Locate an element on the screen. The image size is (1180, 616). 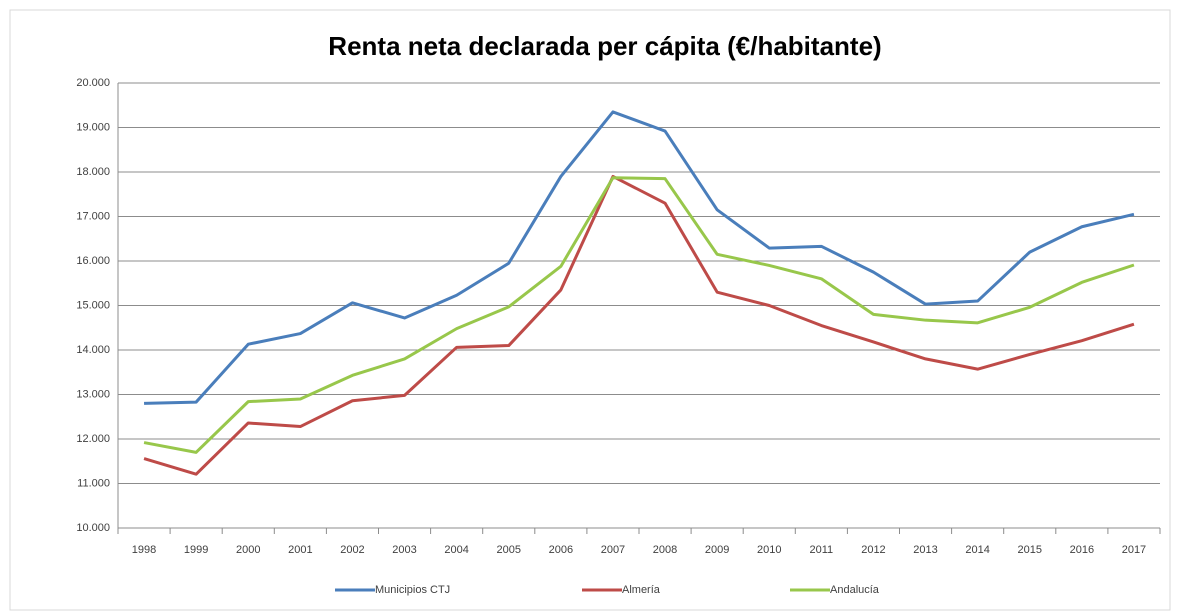
x-tick-label: 2002 is located at coordinates (352, 550).